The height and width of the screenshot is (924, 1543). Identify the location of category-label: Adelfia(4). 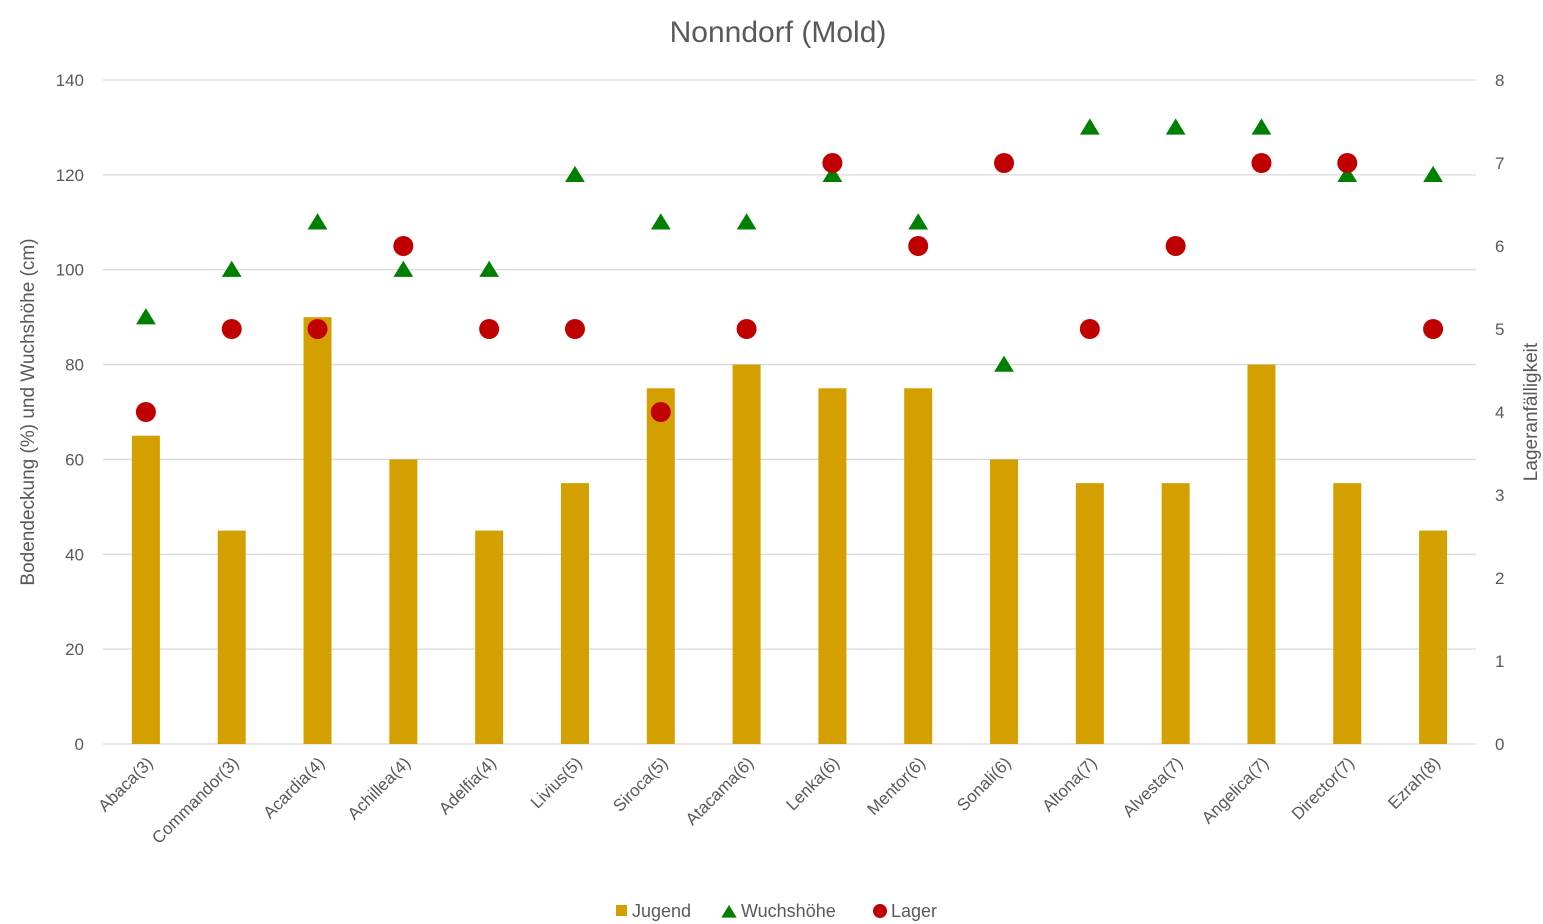
(467, 785).